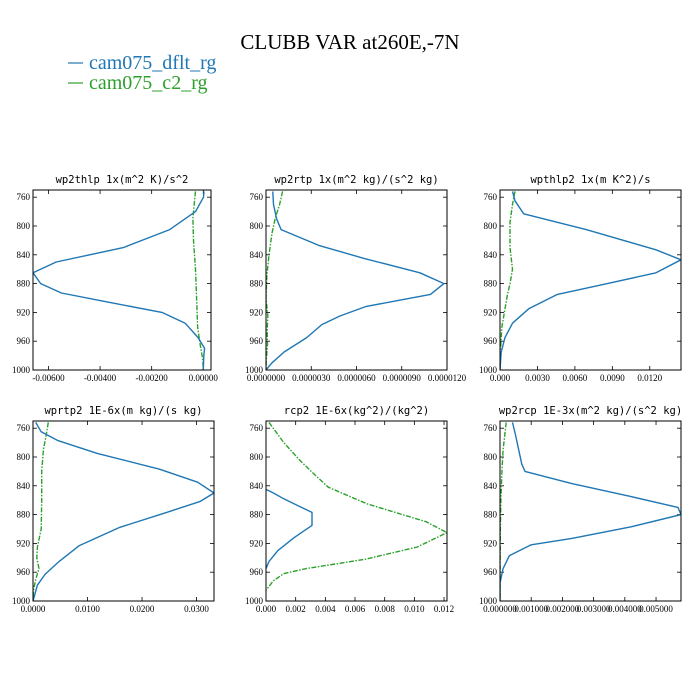 The height and width of the screenshot is (700, 700). What do you see at coordinates (500, 609) in the screenshot?
I see `x-tick-label: 0.000000` at bounding box center [500, 609].